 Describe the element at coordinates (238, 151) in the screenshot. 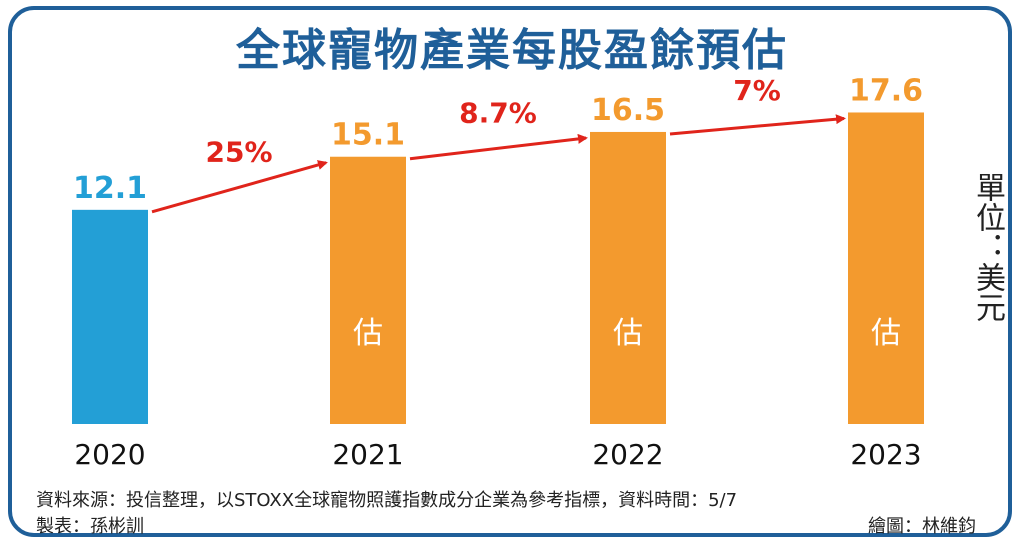

I see `growth-label-1: 25%` at that location.